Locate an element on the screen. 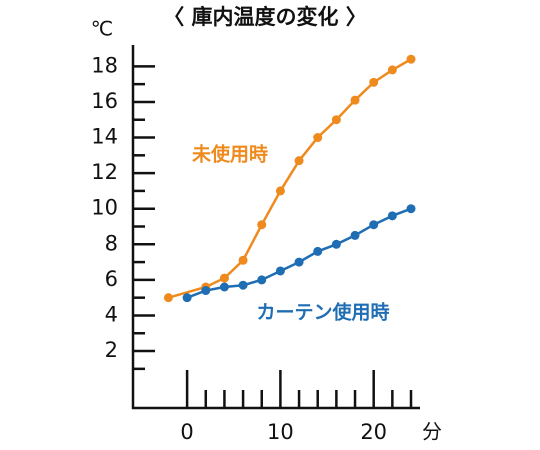  y-tick-label: 6 is located at coordinates (111, 279).